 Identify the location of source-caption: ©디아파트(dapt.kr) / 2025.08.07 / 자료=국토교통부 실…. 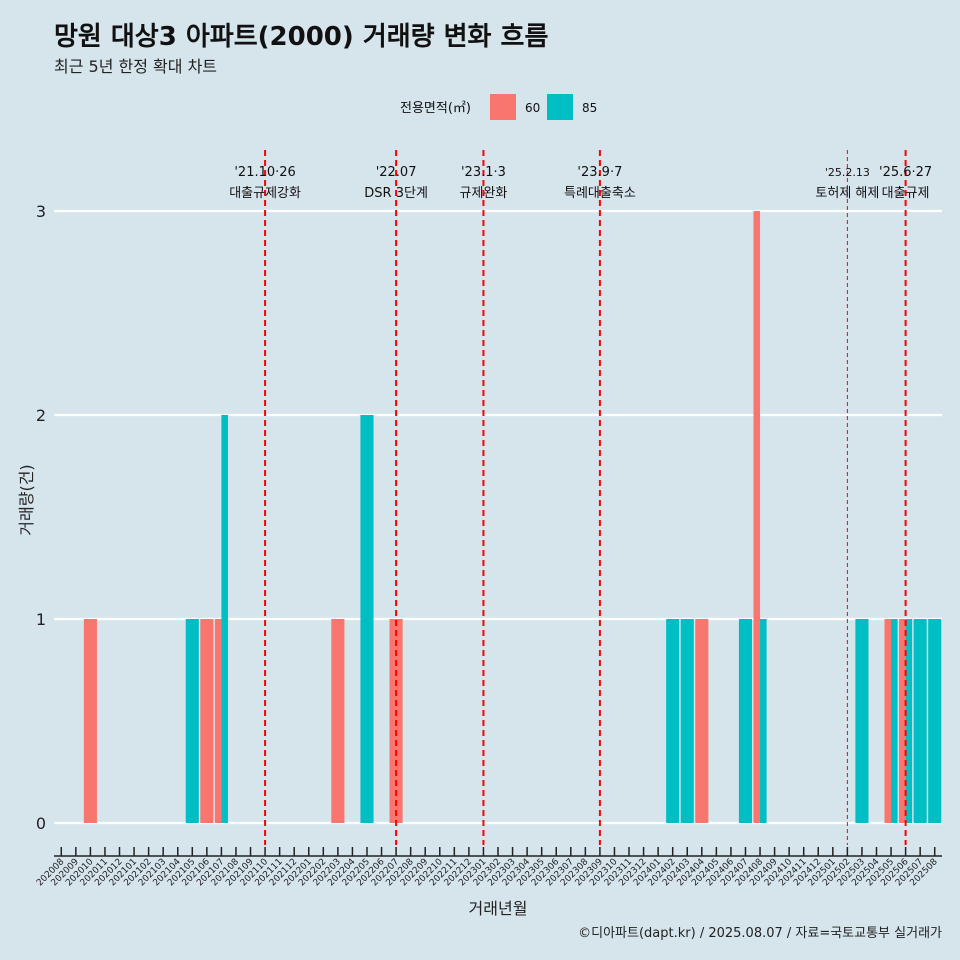
(760, 933).